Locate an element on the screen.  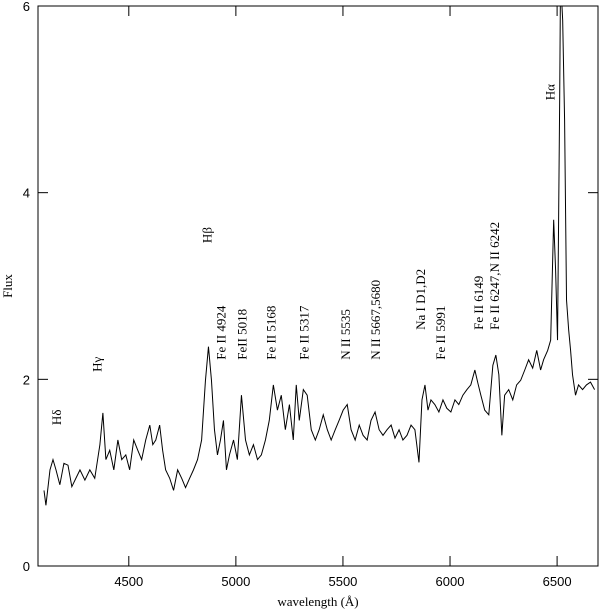
line-annotation: Hγ is located at coordinates (97, 363).